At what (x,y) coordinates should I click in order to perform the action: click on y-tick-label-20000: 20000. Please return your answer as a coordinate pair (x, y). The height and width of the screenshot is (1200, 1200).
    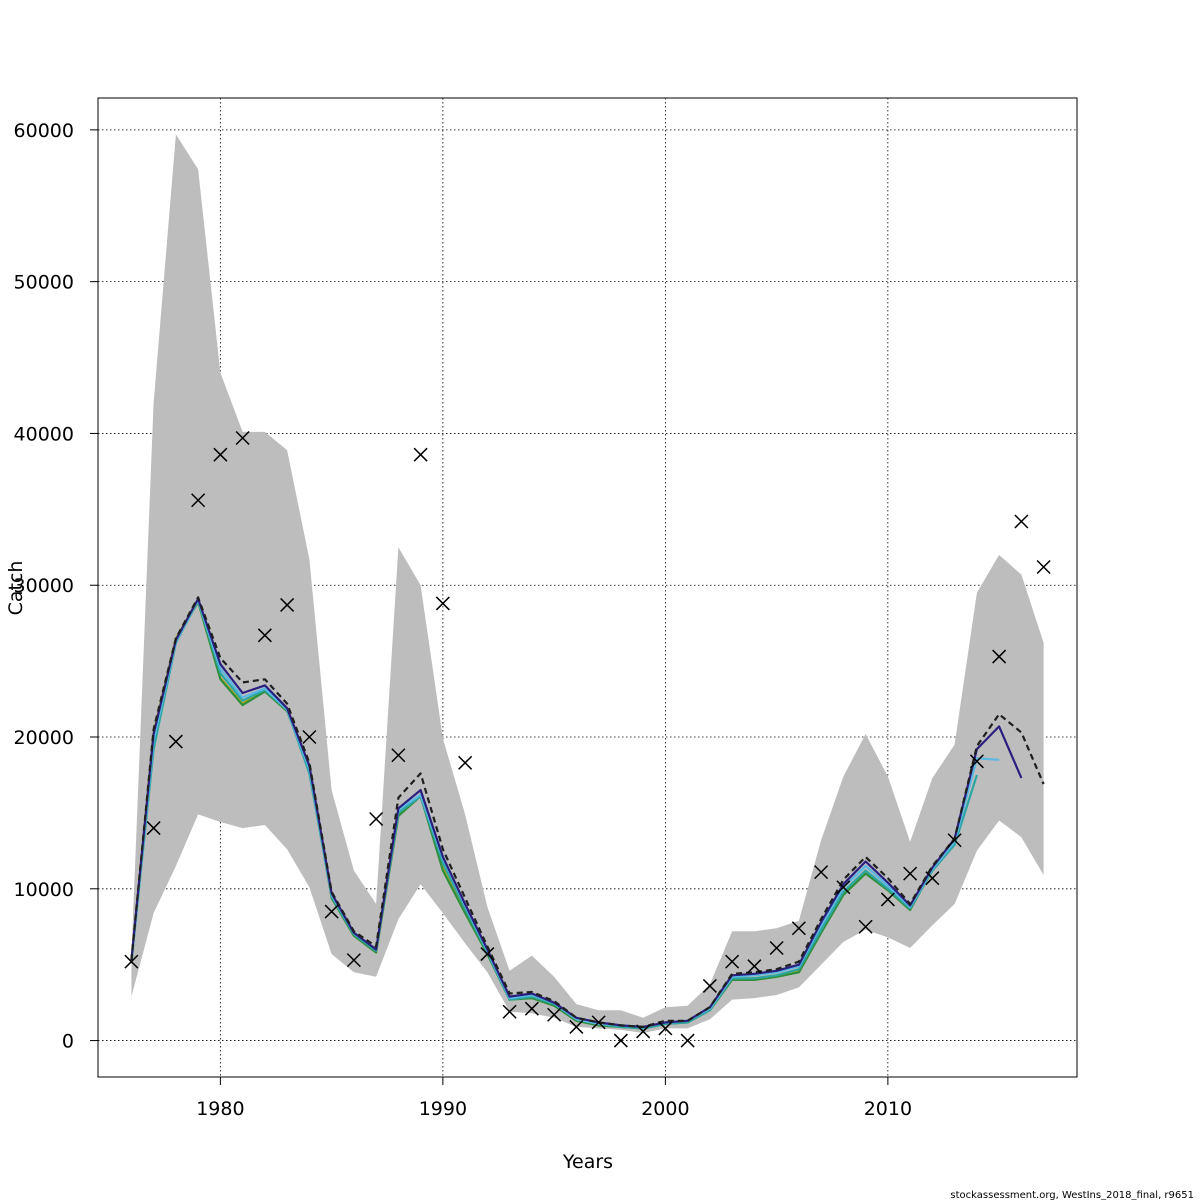
    Looking at the image, I should click on (44, 738).